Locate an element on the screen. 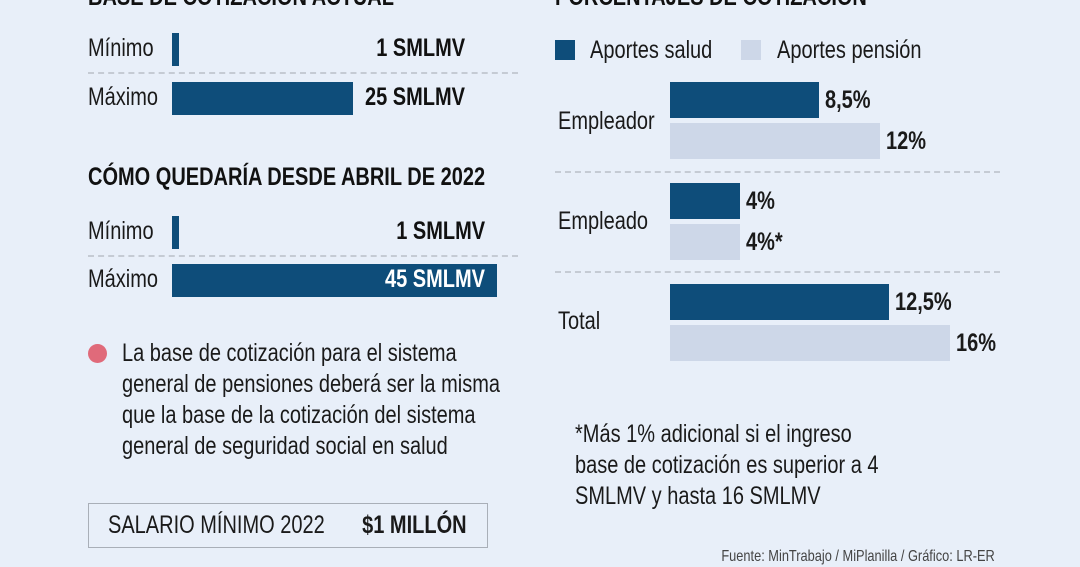 The image size is (1080, 567). legend-label-pension: Aportes pensión is located at coordinates (849, 50).